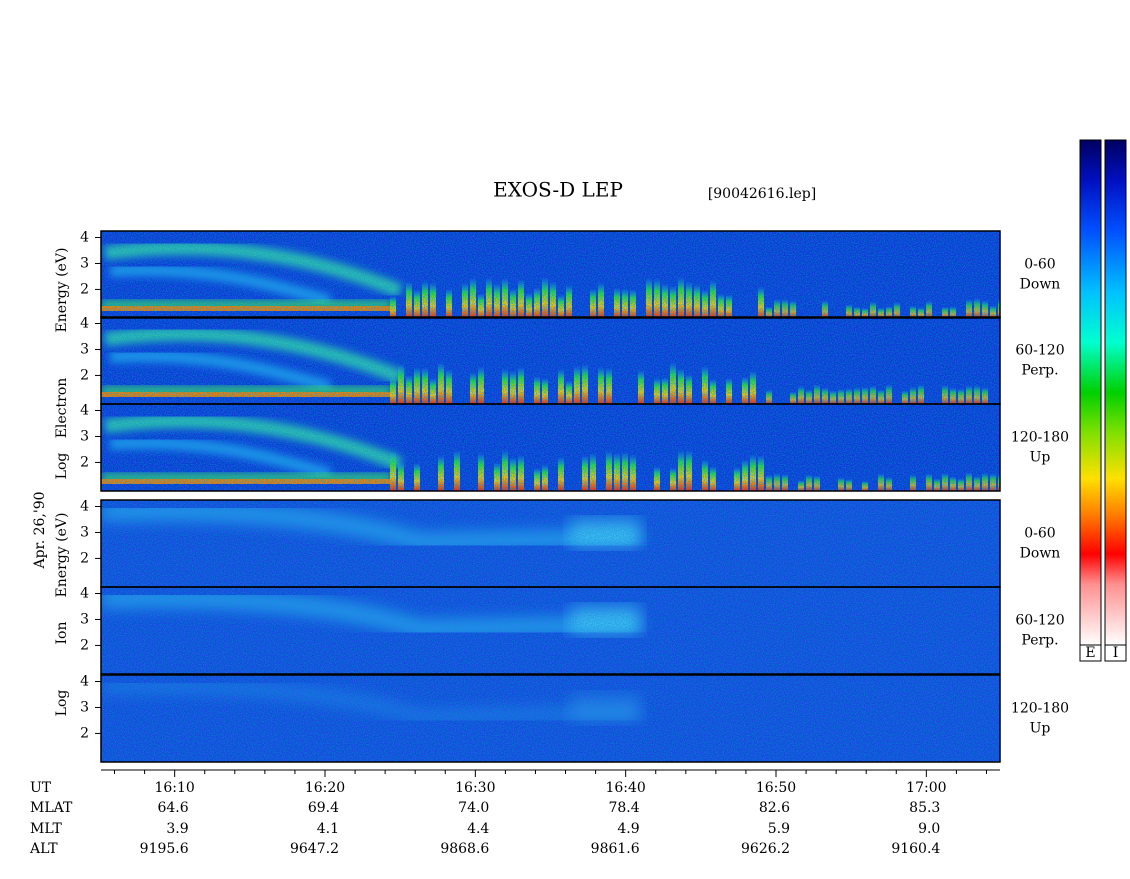 The width and height of the screenshot is (1130, 879). What do you see at coordinates (62, 633) in the screenshot?
I see `y-axis-label: Ion` at bounding box center [62, 633].